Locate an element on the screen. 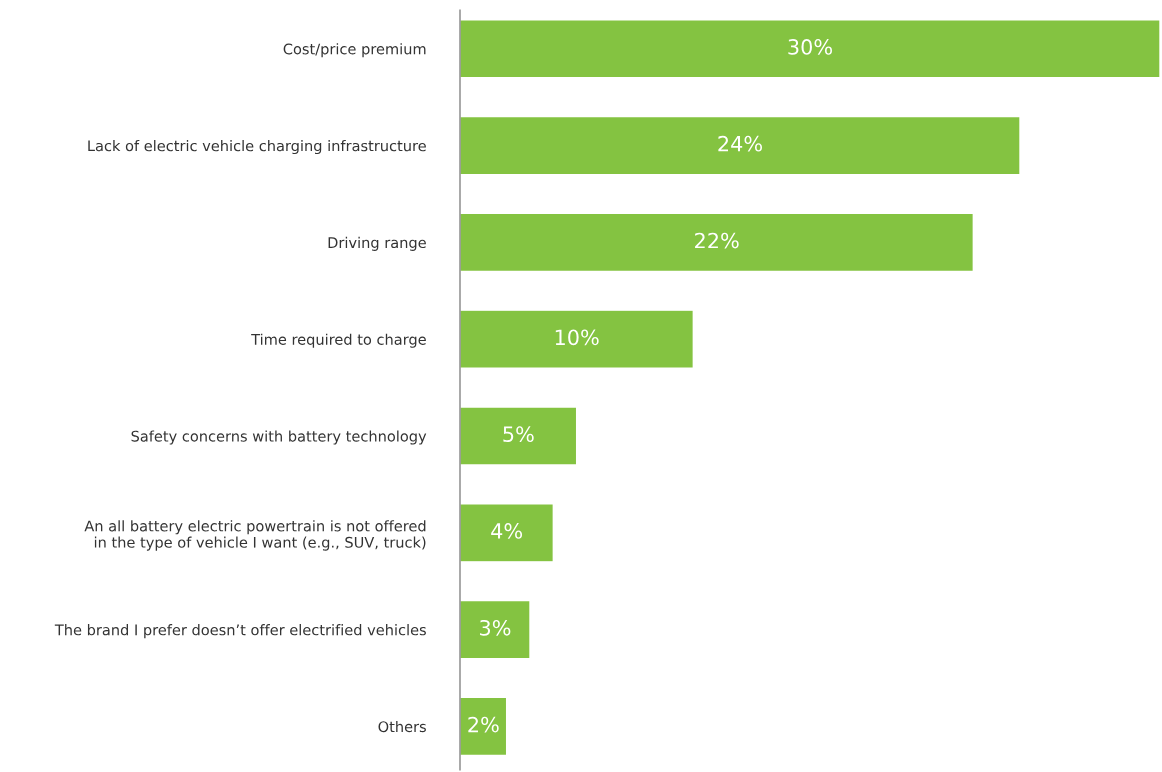 This screenshot has height=772, width=1162. data-label: 22% is located at coordinates (717, 240).